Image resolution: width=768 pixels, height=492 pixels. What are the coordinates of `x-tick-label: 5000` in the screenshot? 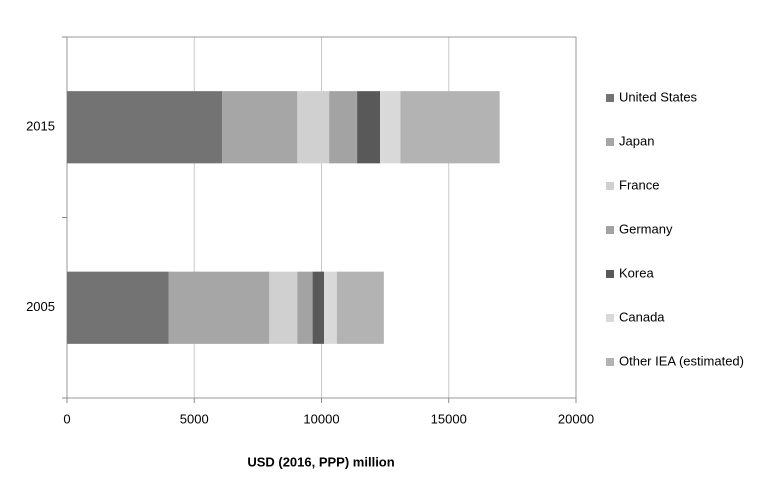 It's located at (194, 418).